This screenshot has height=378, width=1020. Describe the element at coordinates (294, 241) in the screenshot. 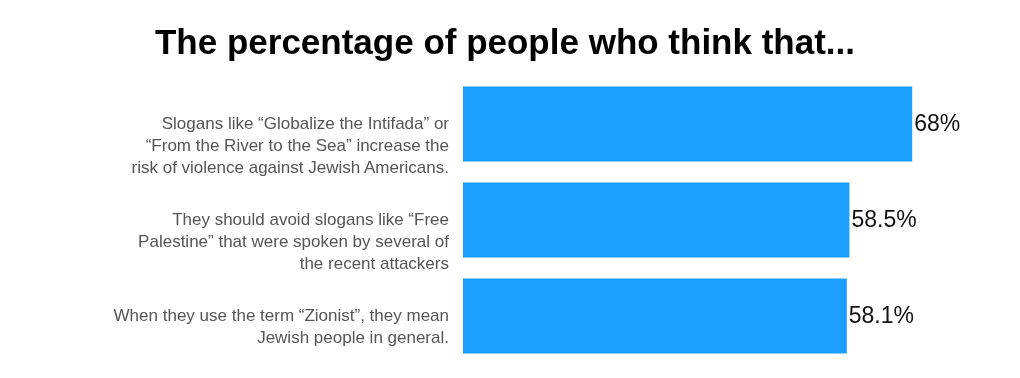

I see `y-tick-label: They should avoid slogans like “Free Palestine” that were spoken by several of the recent attackers` at that location.